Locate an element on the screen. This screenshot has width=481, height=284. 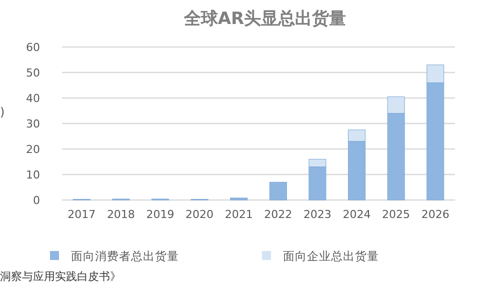
y-tick-label: 10 is located at coordinates (33, 175).